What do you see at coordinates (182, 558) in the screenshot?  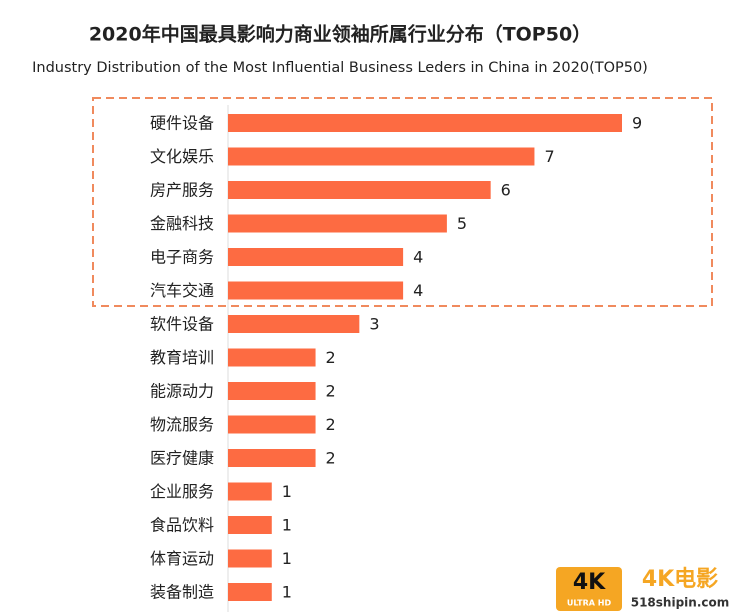 I see `category-label: 体育运动` at bounding box center [182, 558].